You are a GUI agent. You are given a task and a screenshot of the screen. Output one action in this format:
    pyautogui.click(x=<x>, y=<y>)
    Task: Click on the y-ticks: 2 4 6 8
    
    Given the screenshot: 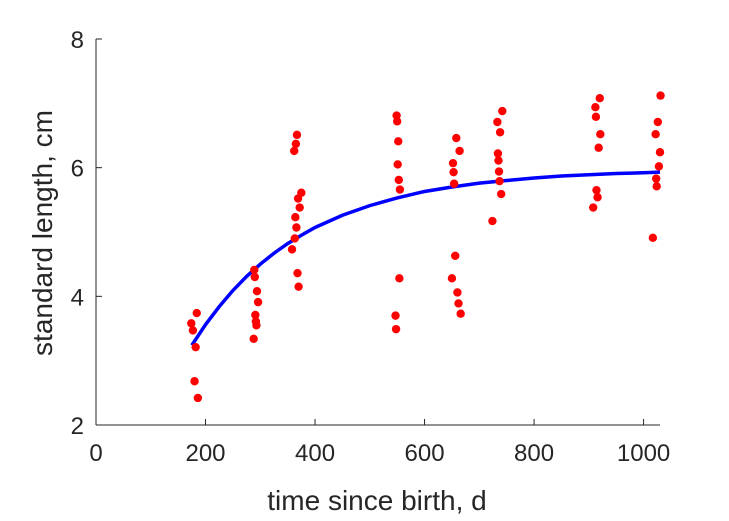 What is the action you would take?
    pyautogui.click(x=86, y=233)
    